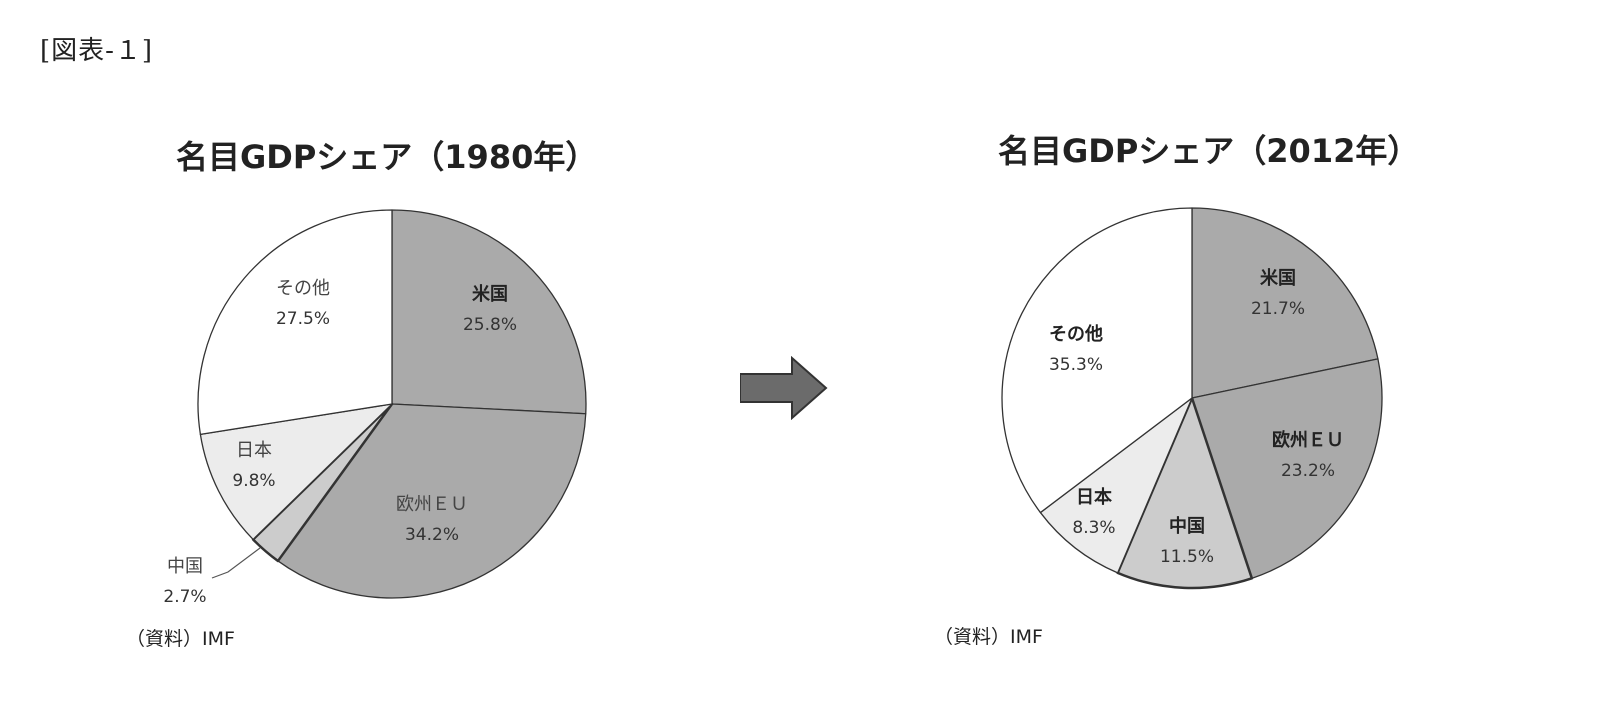 The width and height of the screenshot is (1606, 728). What do you see at coordinates (180, 639) in the screenshot?
I see `source-note-1980: （資料）IMF` at bounding box center [180, 639].